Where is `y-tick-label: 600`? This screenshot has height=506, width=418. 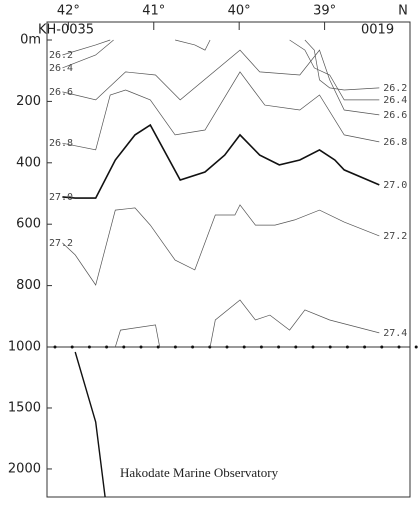
y-tick-label: 600 is located at coordinates (28, 224).